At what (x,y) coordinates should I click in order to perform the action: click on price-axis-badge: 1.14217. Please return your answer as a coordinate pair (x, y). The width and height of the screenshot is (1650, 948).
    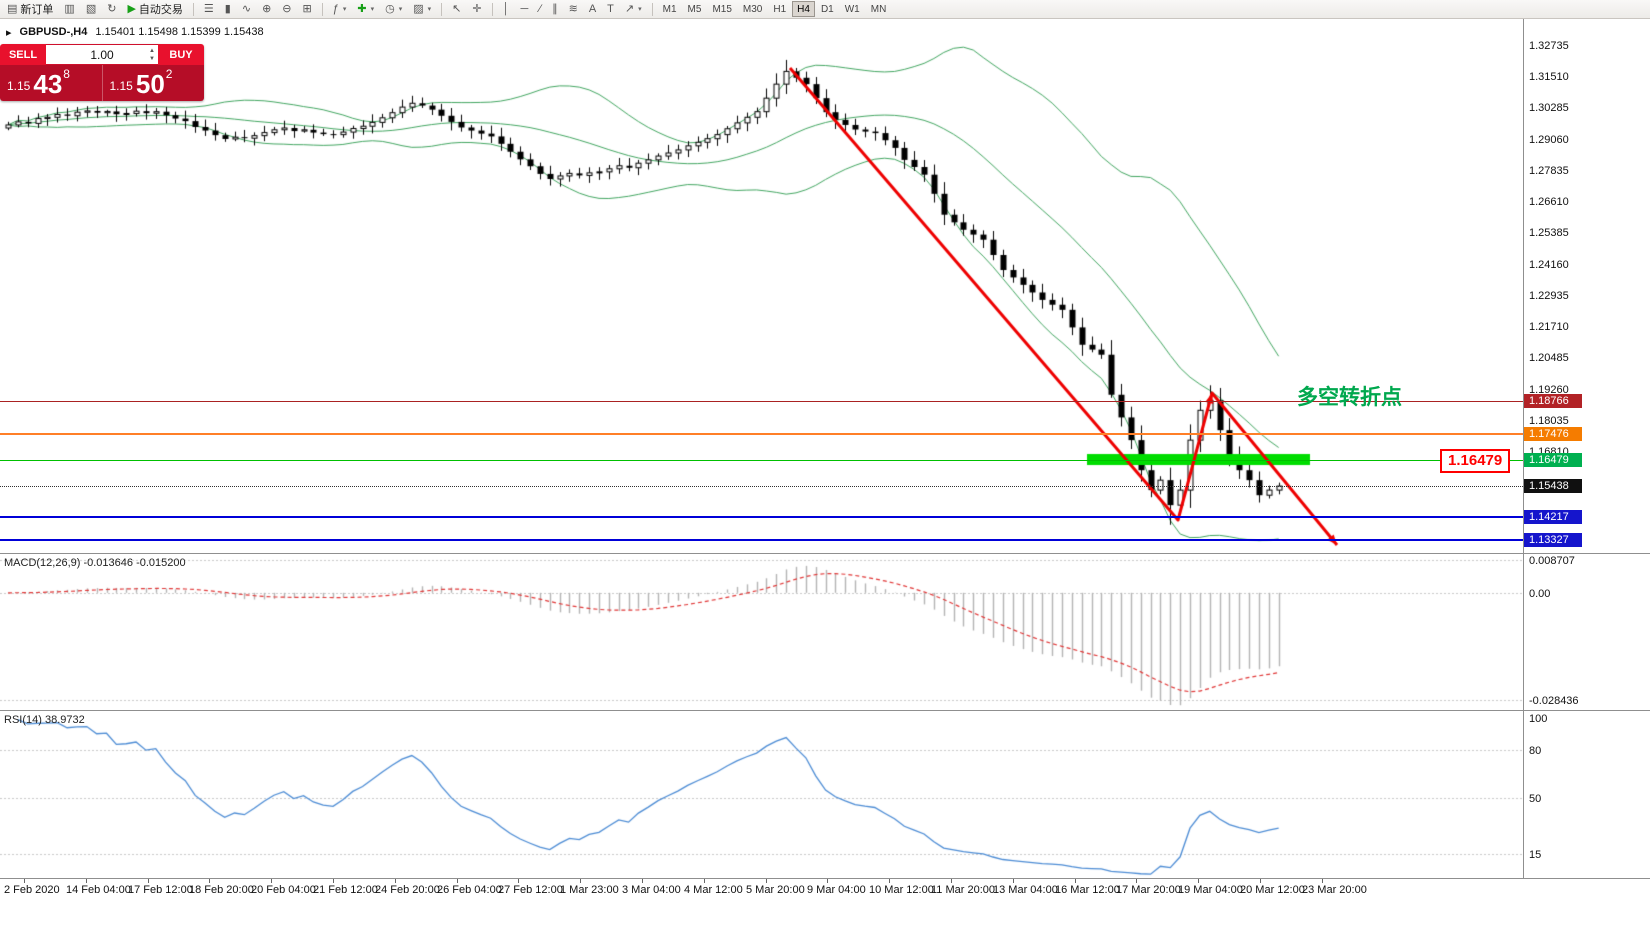
    Looking at the image, I should click on (1553, 517).